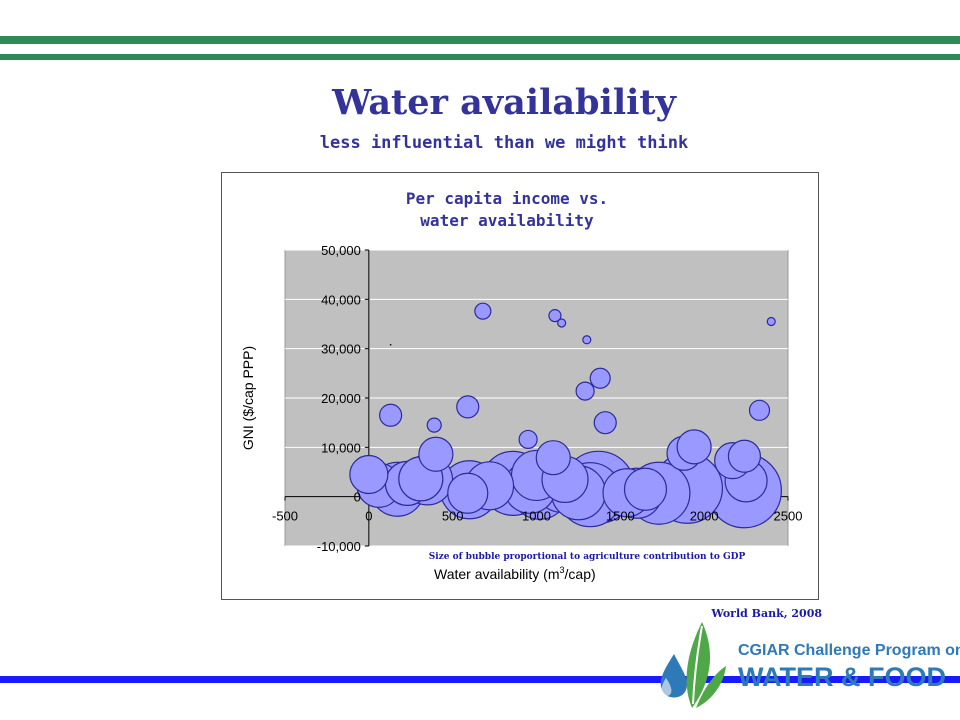 The image size is (960, 720). Describe the element at coordinates (285, 516) in the screenshot. I see `x-tick-label-0: -500` at that location.